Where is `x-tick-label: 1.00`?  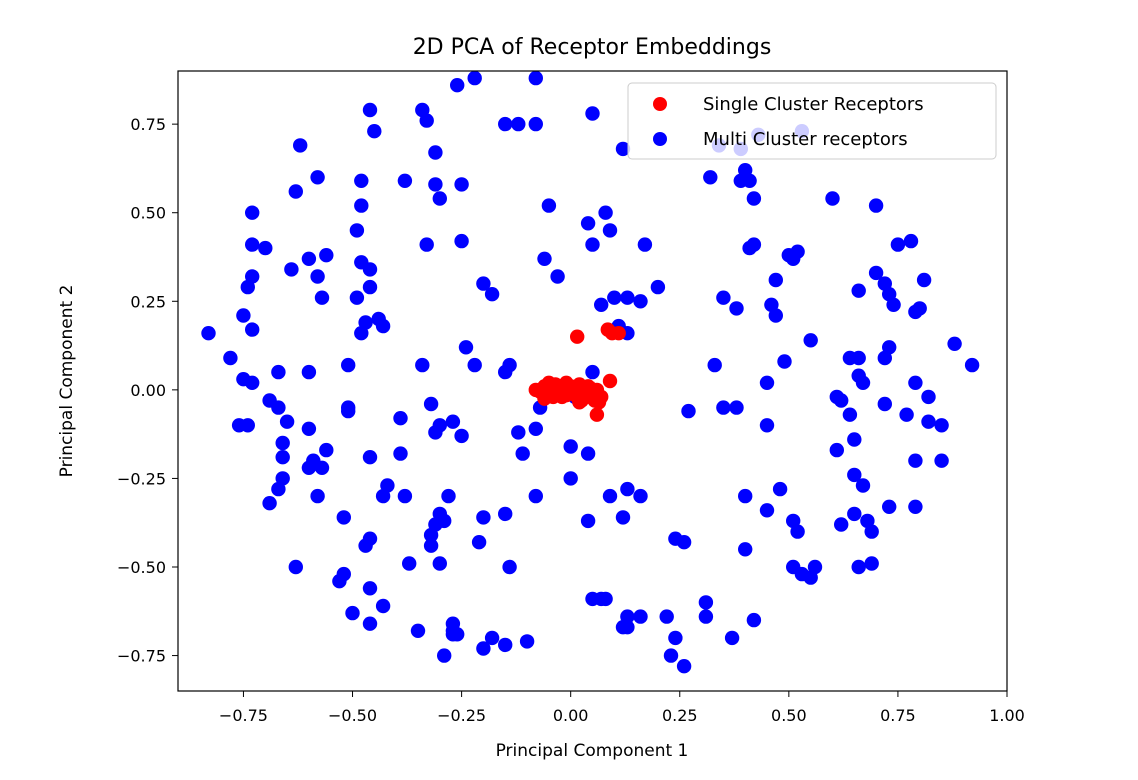 x-tick-label: 1.00 is located at coordinates (1007, 715).